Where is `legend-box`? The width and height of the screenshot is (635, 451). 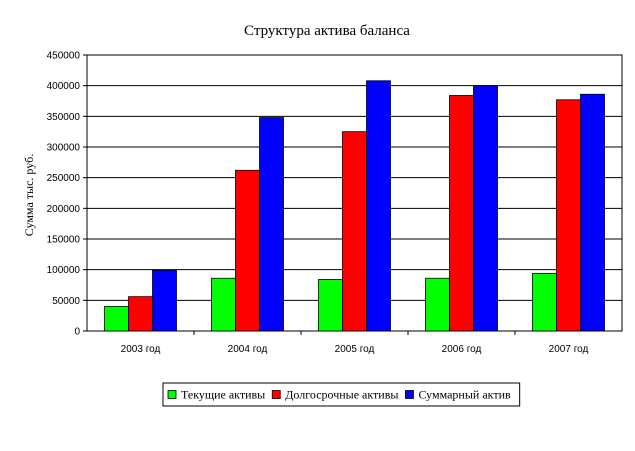
legend-box is located at coordinates (341, 394).